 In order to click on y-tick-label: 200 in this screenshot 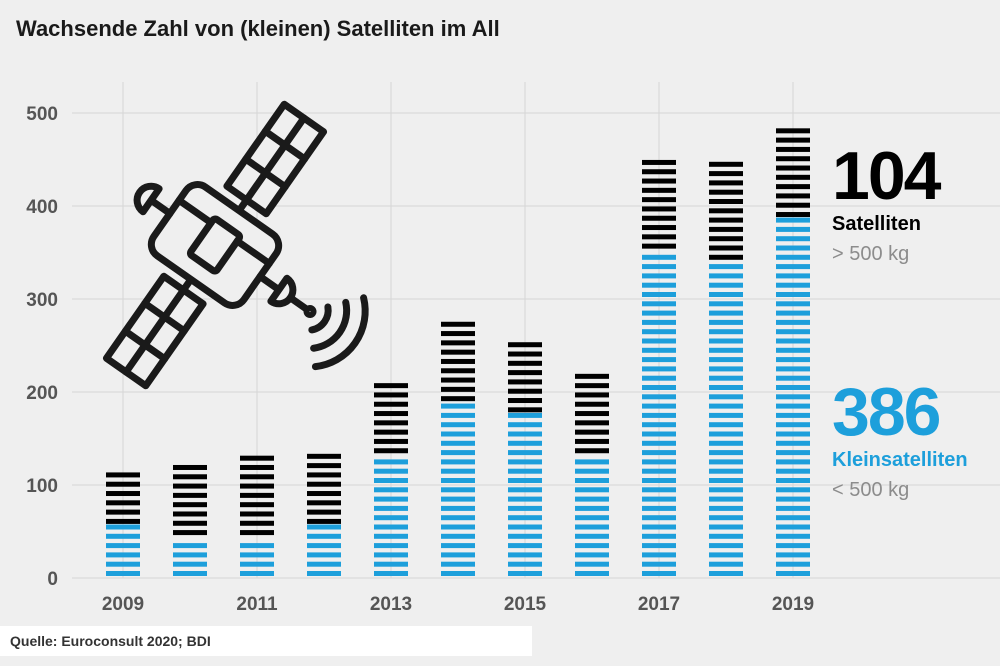, I will do `click(42, 393)`.